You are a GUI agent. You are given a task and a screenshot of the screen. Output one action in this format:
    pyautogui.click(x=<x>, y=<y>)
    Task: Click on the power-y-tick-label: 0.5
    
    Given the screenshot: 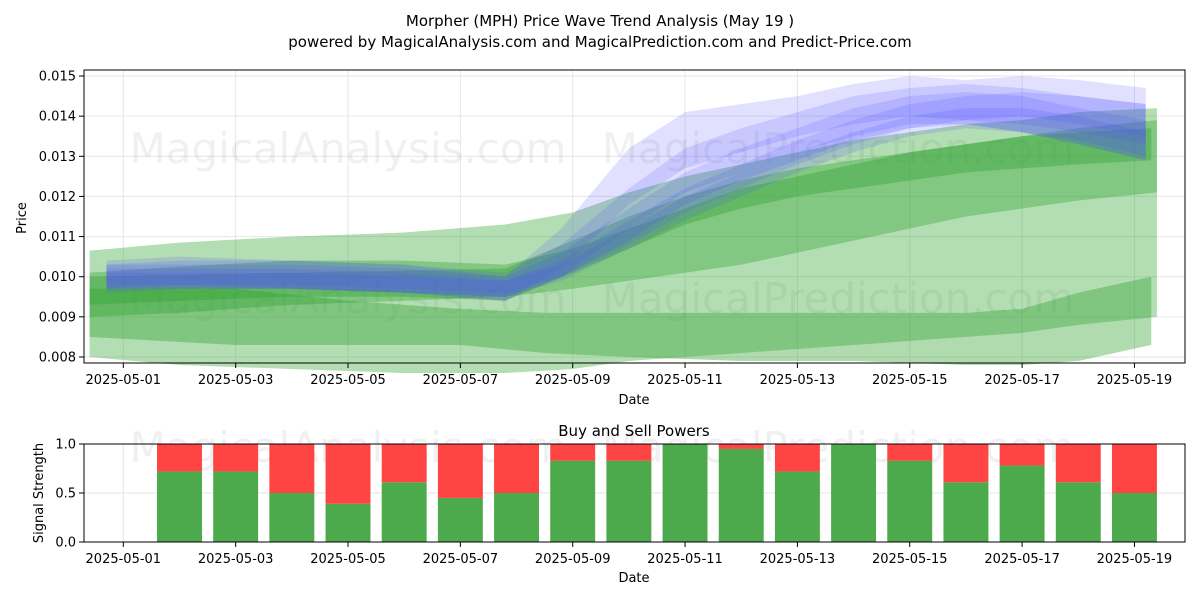 What is the action you would take?
    pyautogui.click(x=65, y=494)
    